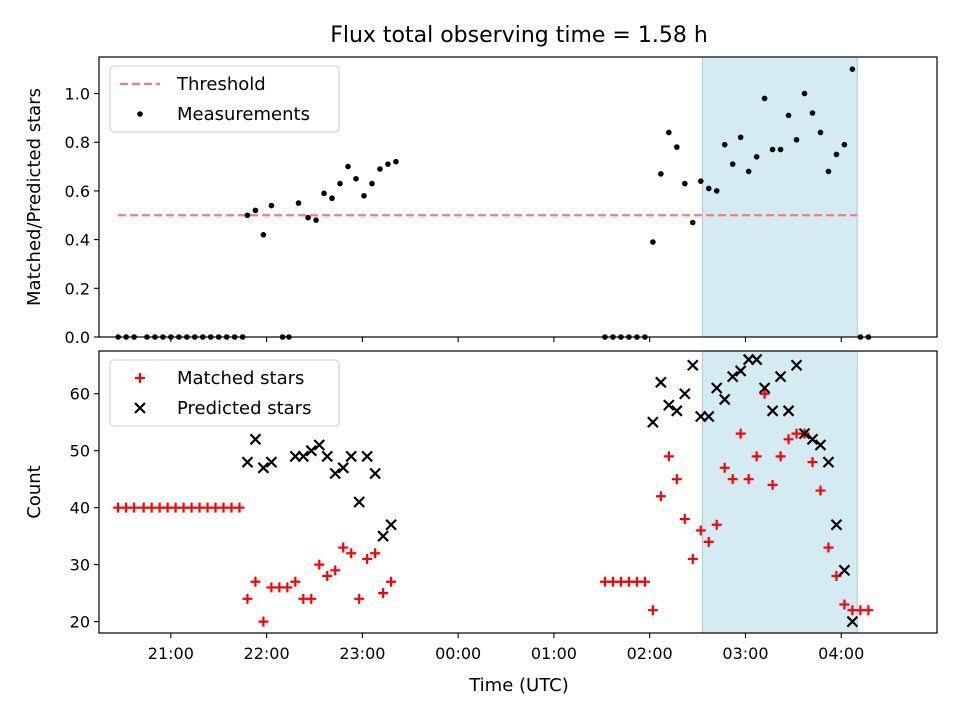 The width and height of the screenshot is (960, 720). Describe the element at coordinates (518, 685) in the screenshot. I see `x-axis-label: Time (UTC)` at that location.